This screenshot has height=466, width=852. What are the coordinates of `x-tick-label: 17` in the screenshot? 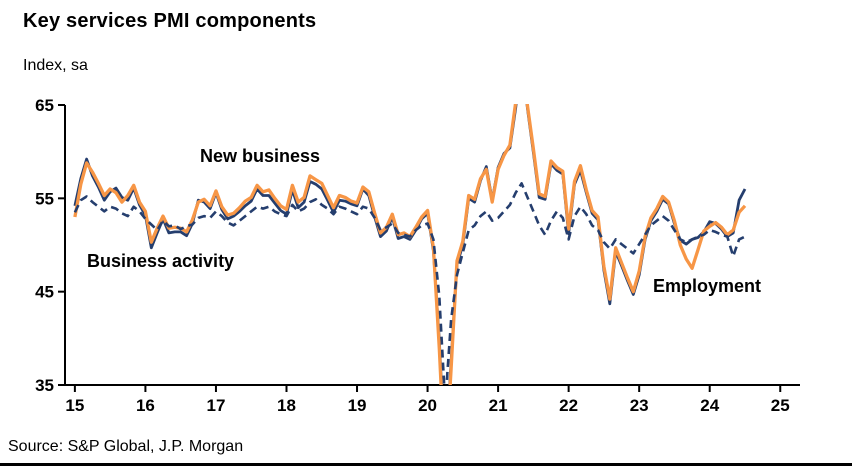 It's located at (215, 405).